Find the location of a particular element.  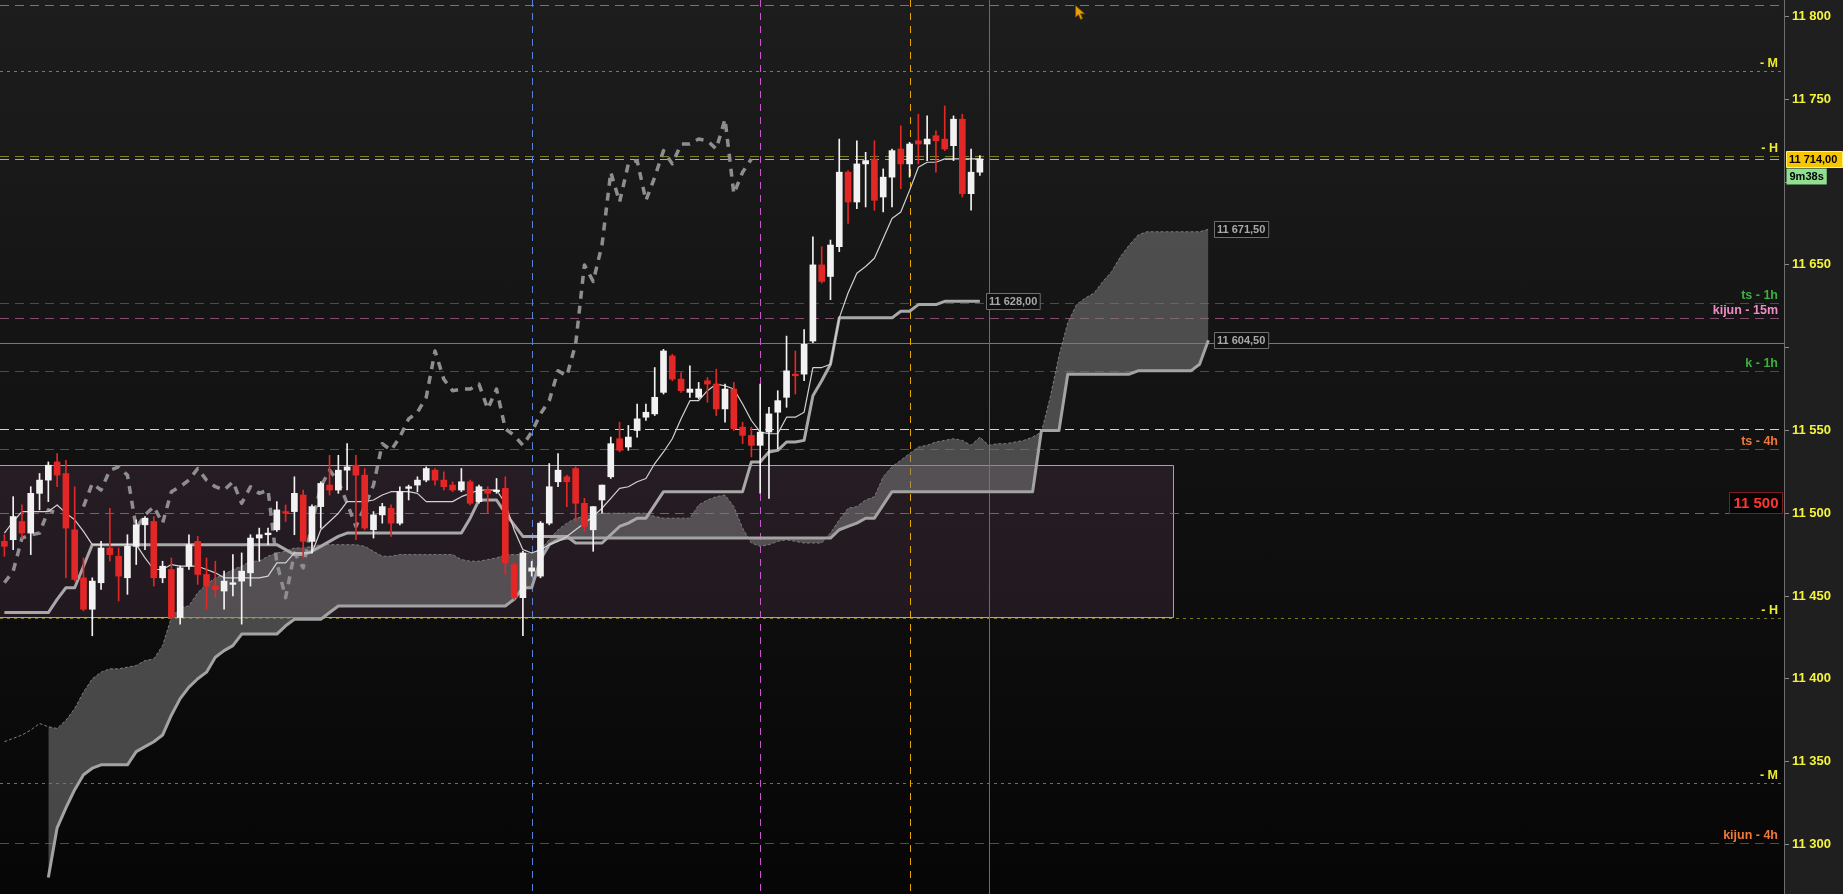

y-tick-label: 11 500 is located at coordinates (1812, 512).